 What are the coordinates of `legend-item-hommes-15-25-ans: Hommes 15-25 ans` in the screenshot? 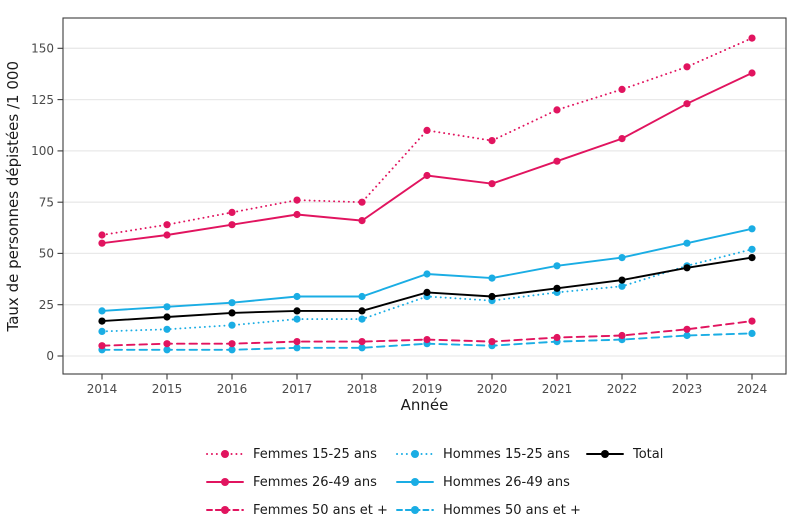 It's located at (488, 454).